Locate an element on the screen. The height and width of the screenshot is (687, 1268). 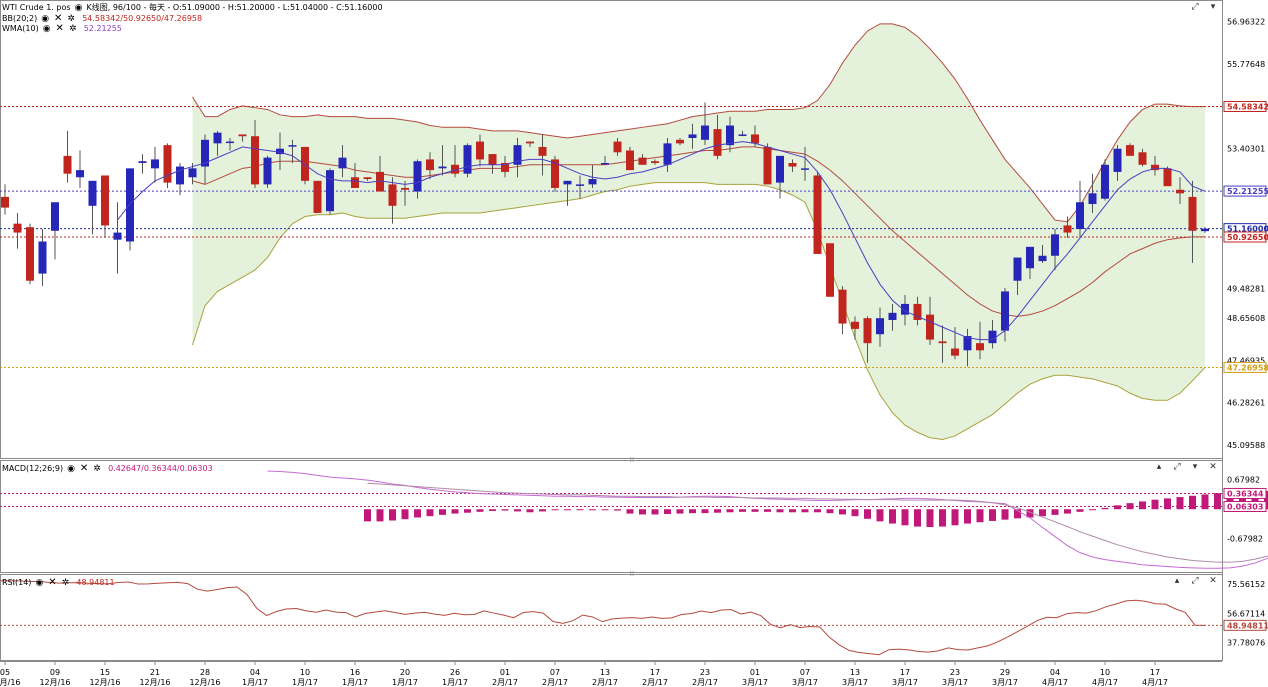
macd-line is located at coordinates (767, 519).